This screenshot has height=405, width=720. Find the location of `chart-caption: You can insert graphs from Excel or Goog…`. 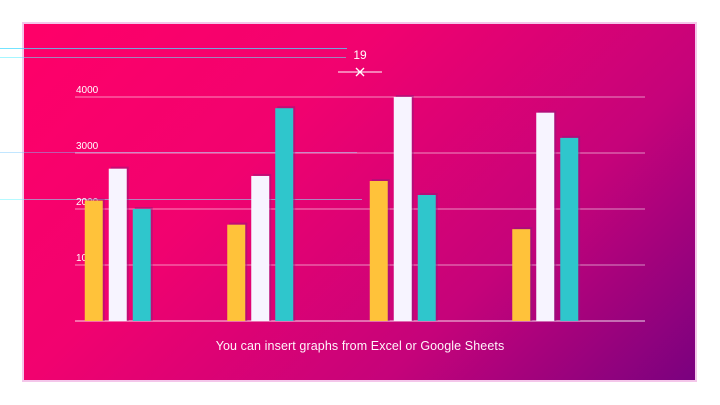

chart-caption: You can insert graphs from Excel or Goog… is located at coordinates (360, 346).